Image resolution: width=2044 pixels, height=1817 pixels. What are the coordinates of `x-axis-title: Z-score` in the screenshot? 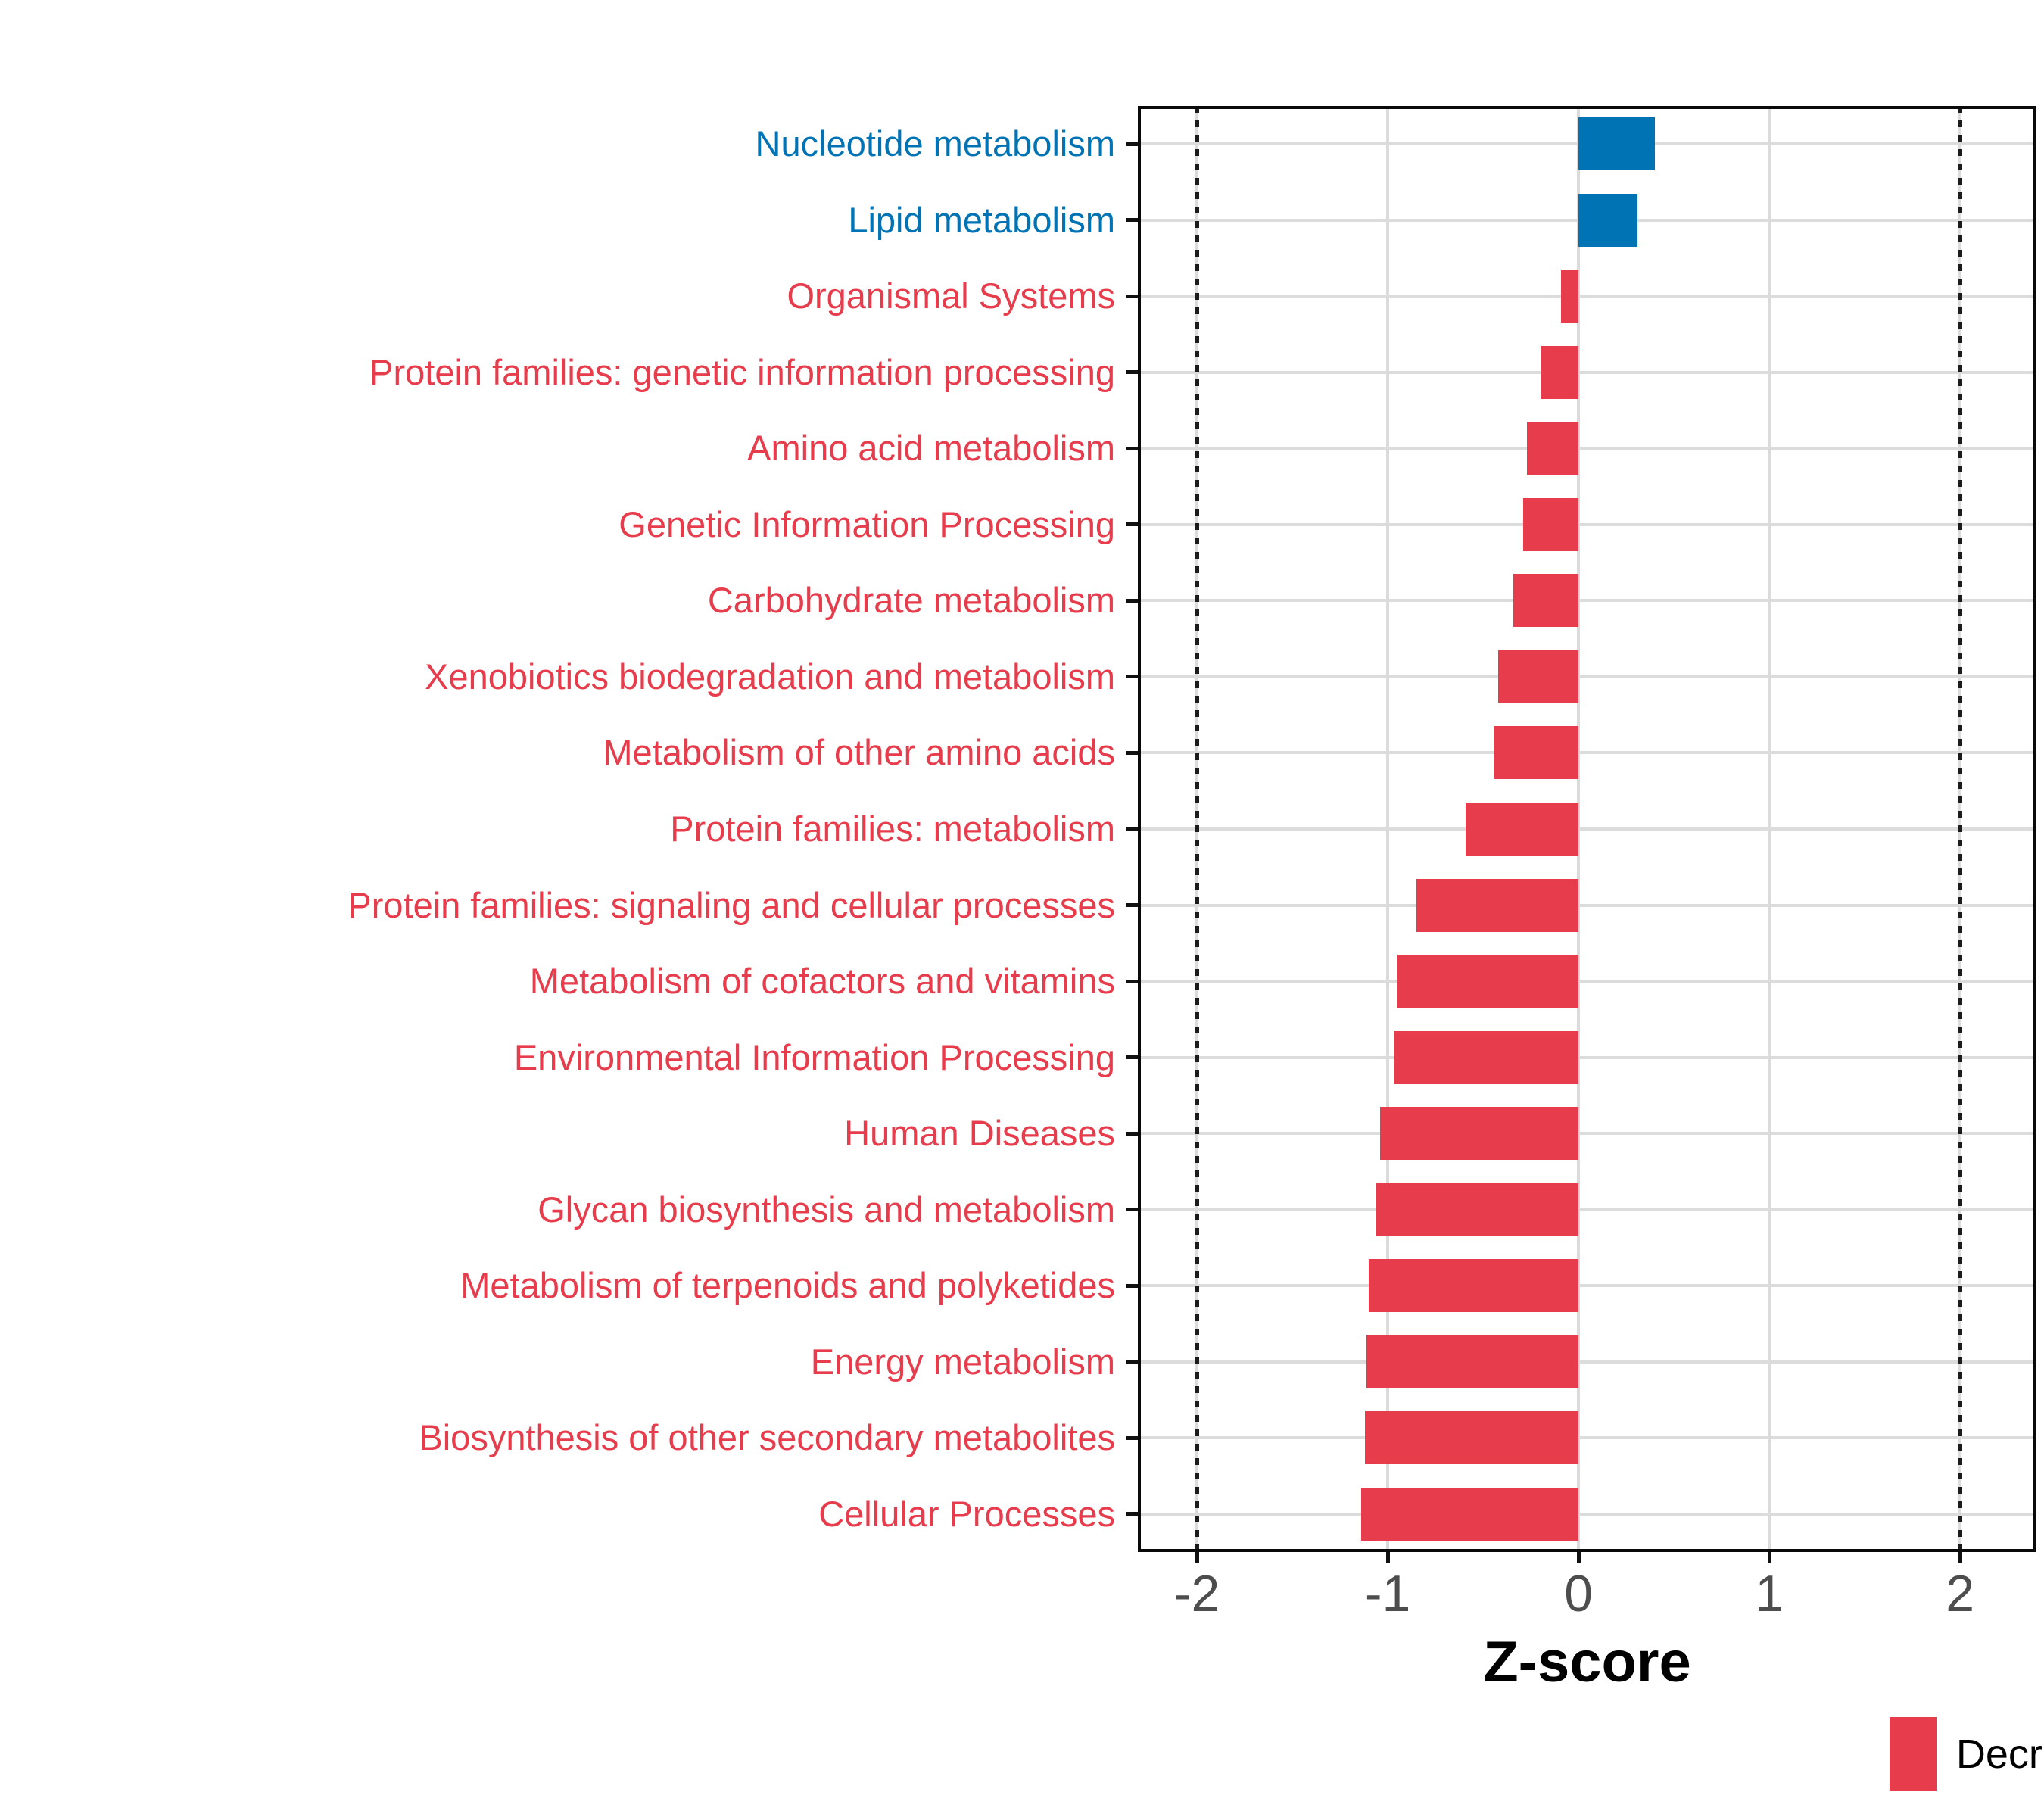 It's located at (1587, 1662).